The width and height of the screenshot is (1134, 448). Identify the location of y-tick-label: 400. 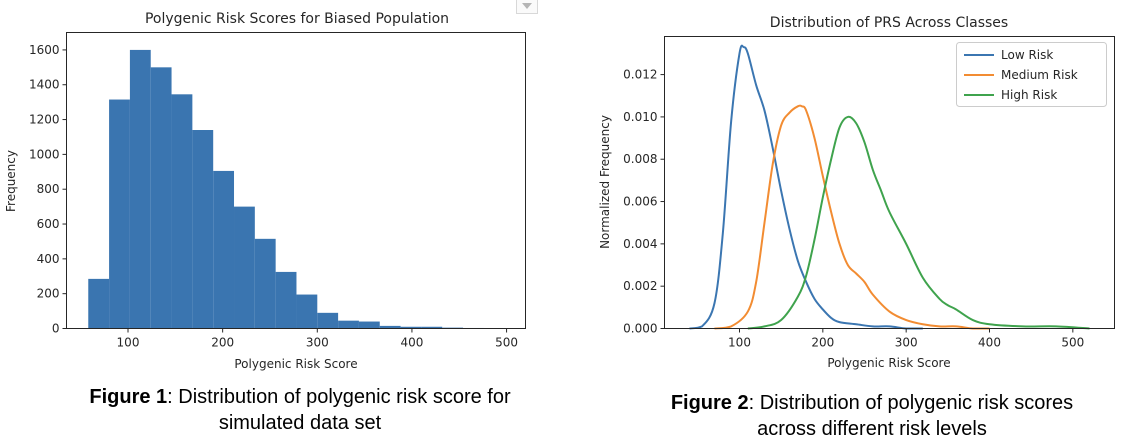
(48, 259).